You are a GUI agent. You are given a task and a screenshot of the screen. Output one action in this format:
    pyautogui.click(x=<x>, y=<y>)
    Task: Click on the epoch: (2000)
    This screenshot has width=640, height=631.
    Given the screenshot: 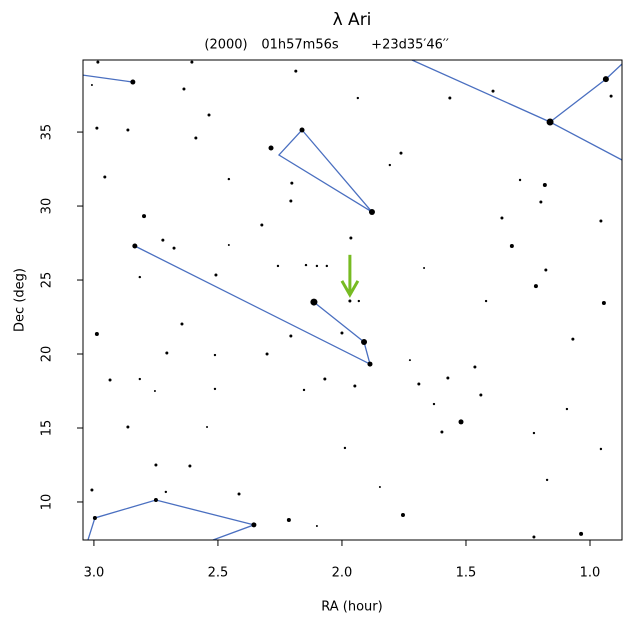 What is the action you would take?
    pyautogui.click(x=225, y=45)
    